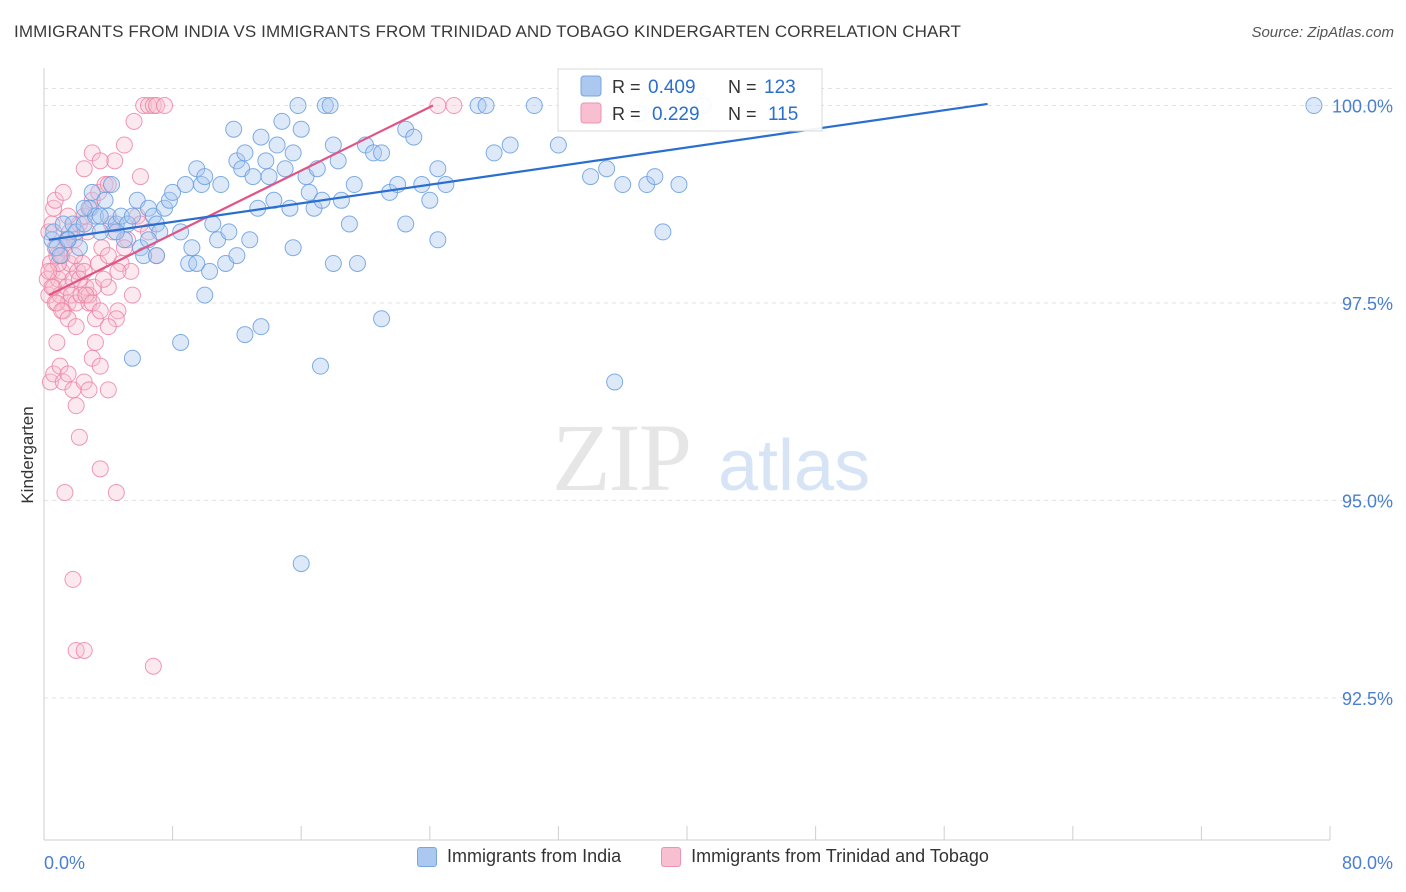 This screenshot has width=1406, height=892. I want to click on stats-r-label-india: R =, so click(626, 87).